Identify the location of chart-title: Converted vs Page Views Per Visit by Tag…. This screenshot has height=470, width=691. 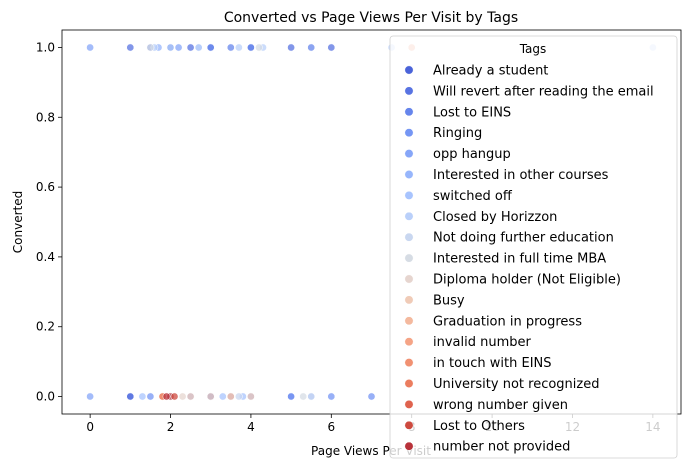
(371, 18).